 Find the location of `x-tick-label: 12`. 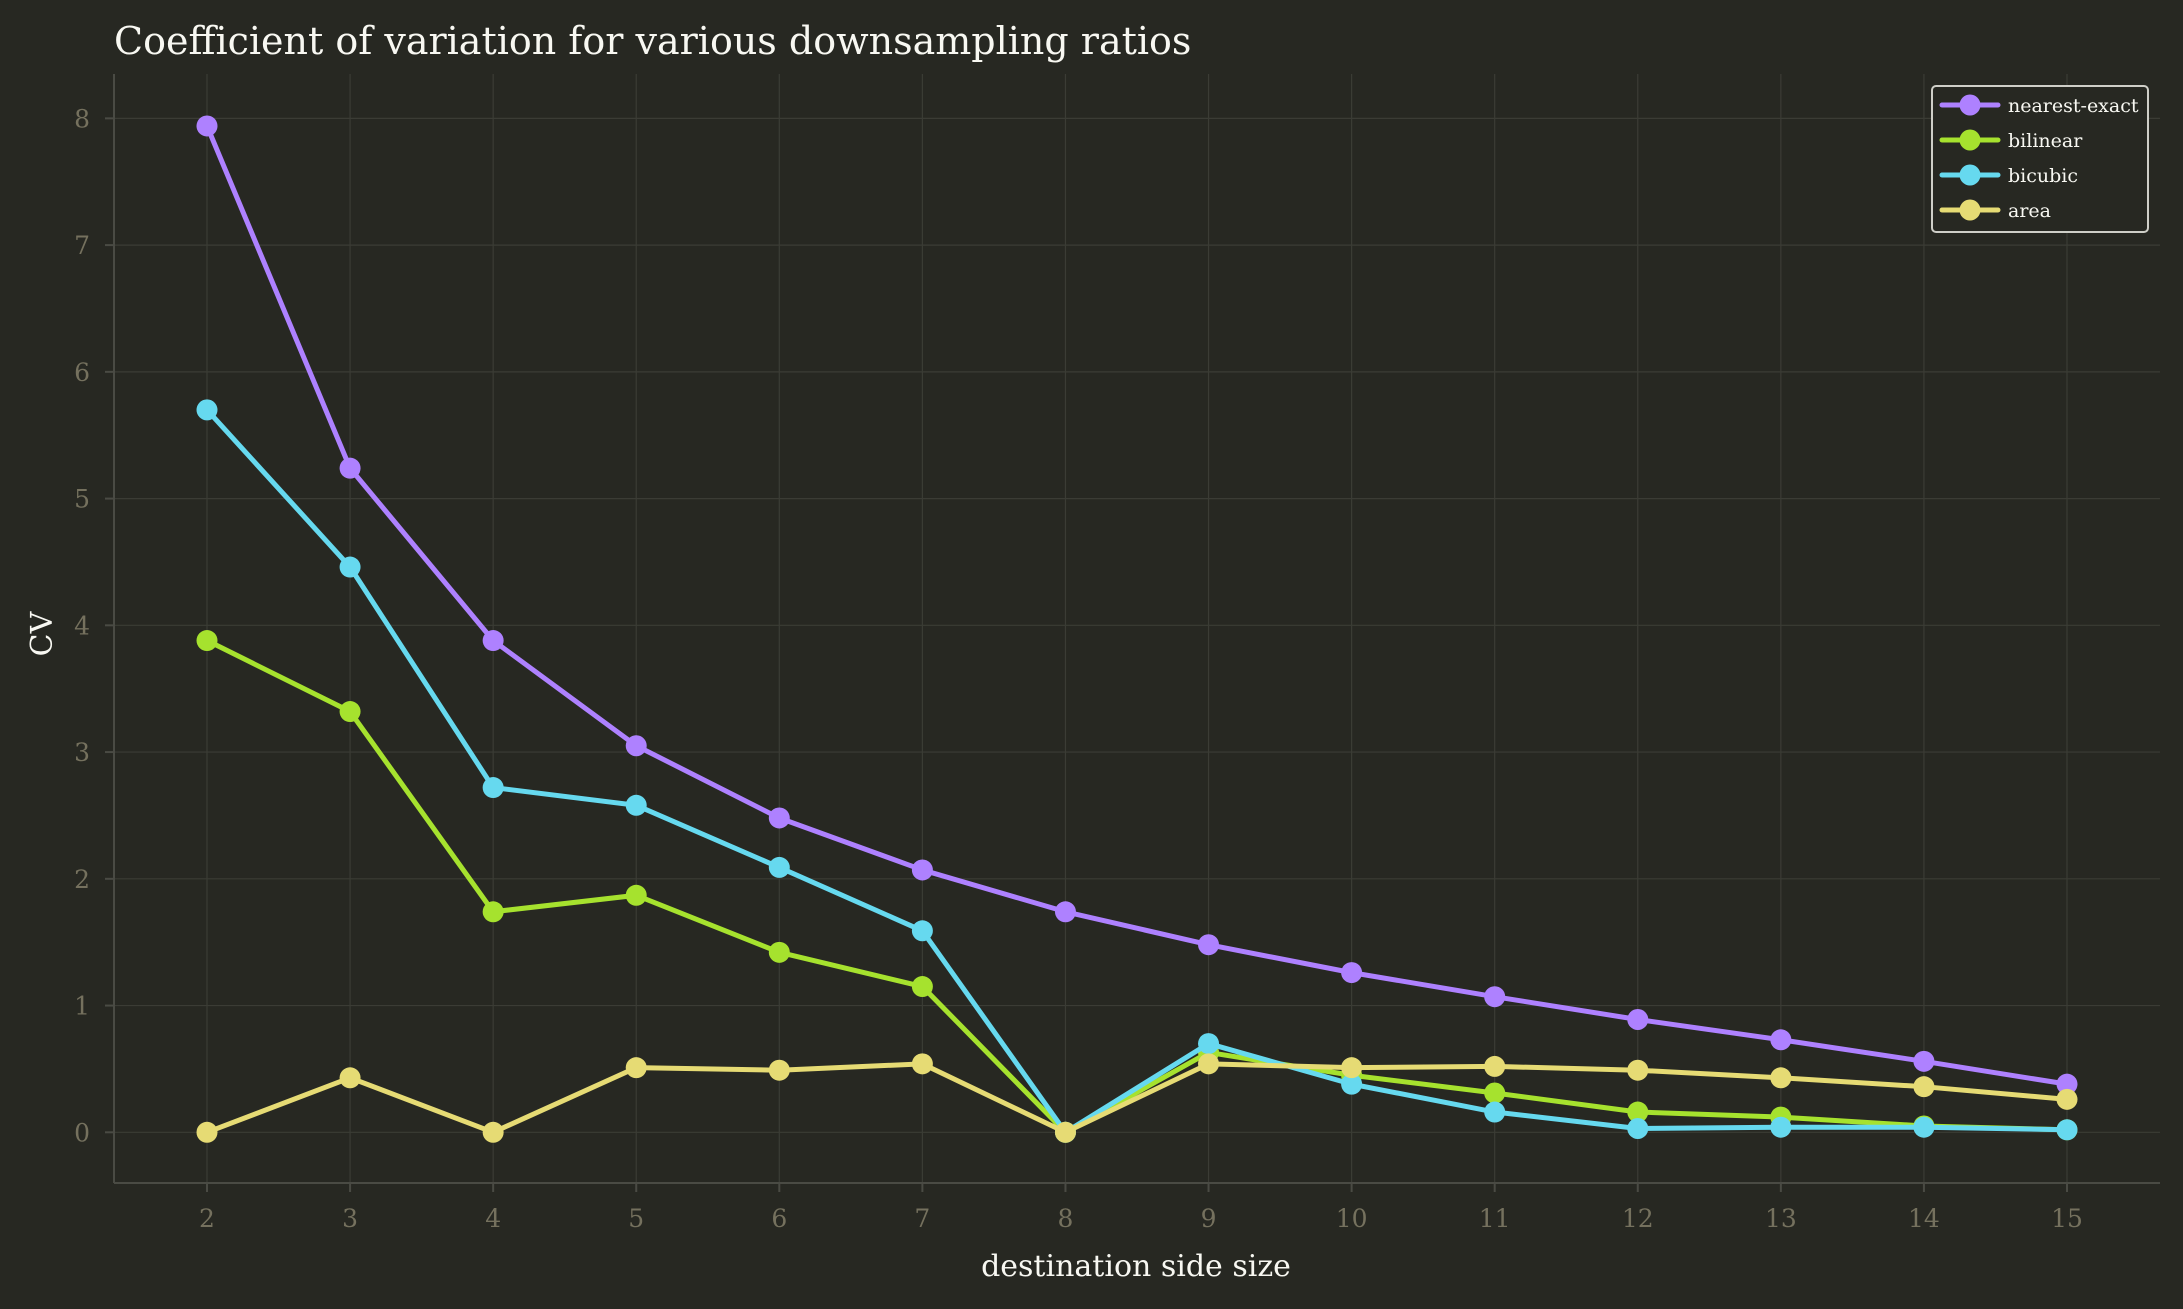

x-tick-label: 12 is located at coordinates (1638, 1218).